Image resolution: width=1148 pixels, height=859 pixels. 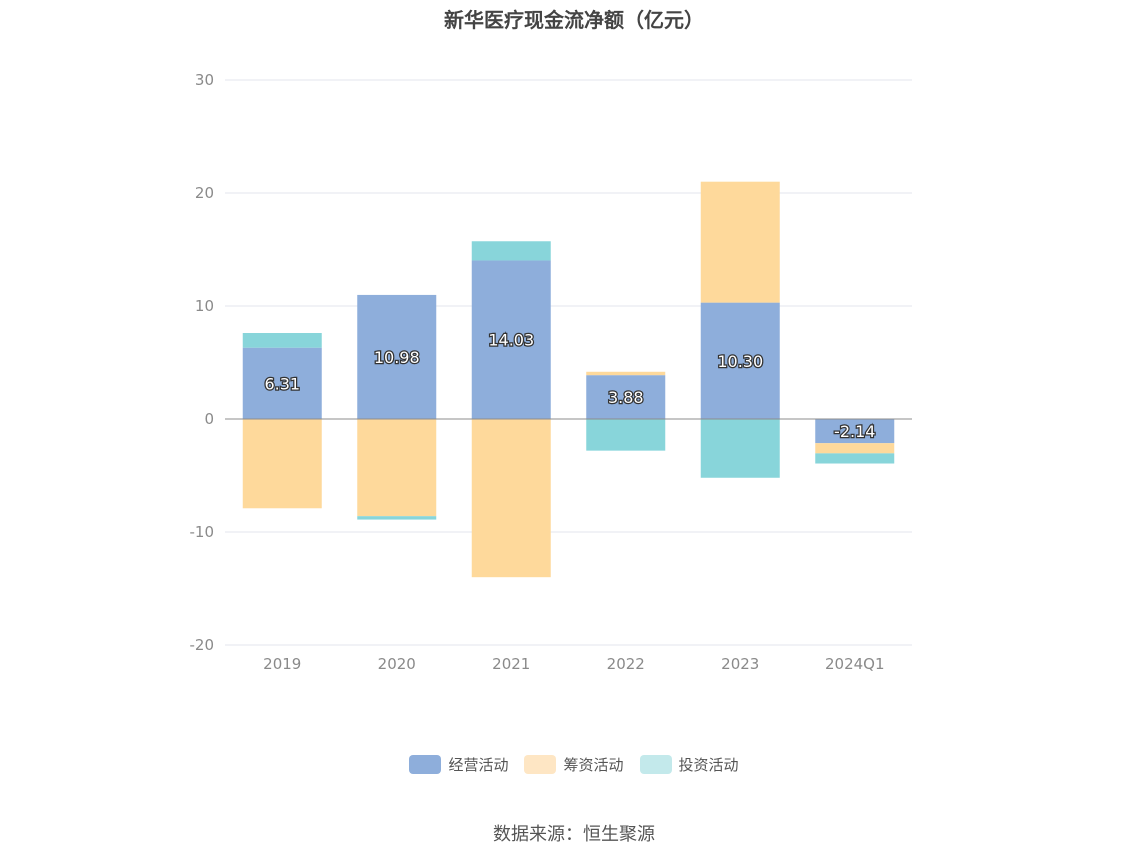 What do you see at coordinates (204, 80) in the screenshot?
I see `y-tick-label: 30` at bounding box center [204, 80].